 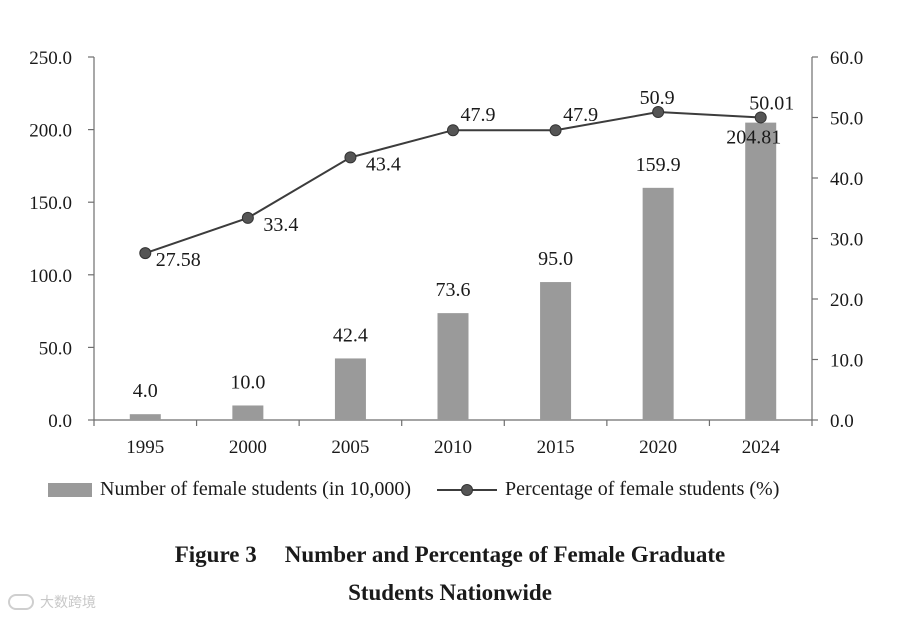 What do you see at coordinates (247, 382) in the screenshot?
I see `bar-data-label: 10.0` at bounding box center [247, 382].